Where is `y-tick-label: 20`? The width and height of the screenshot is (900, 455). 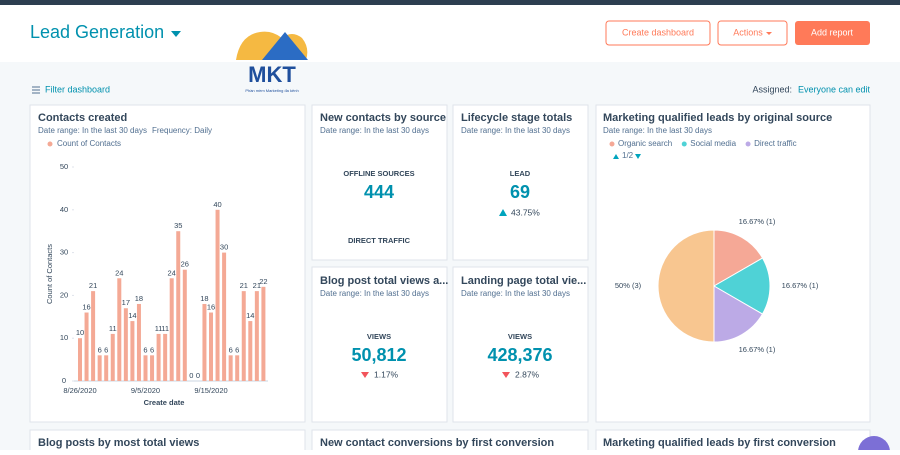 y-tick-label: 20 is located at coordinates (64, 294).